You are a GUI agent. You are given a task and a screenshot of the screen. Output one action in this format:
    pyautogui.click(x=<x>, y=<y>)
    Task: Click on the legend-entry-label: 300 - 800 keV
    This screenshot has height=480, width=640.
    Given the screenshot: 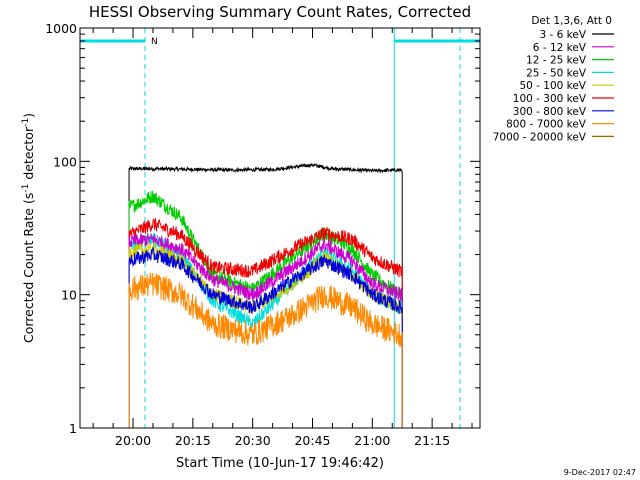 What is the action you would take?
    pyautogui.click(x=550, y=112)
    